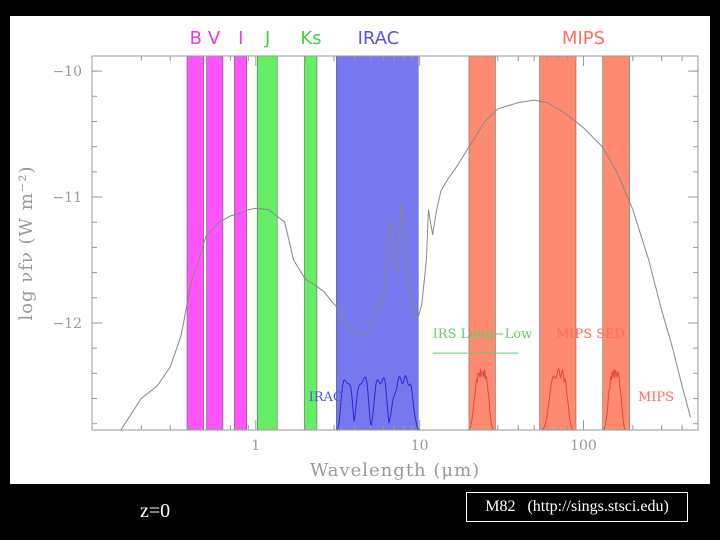  I want to click on annotation-2: IRAC, so click(326, 397).